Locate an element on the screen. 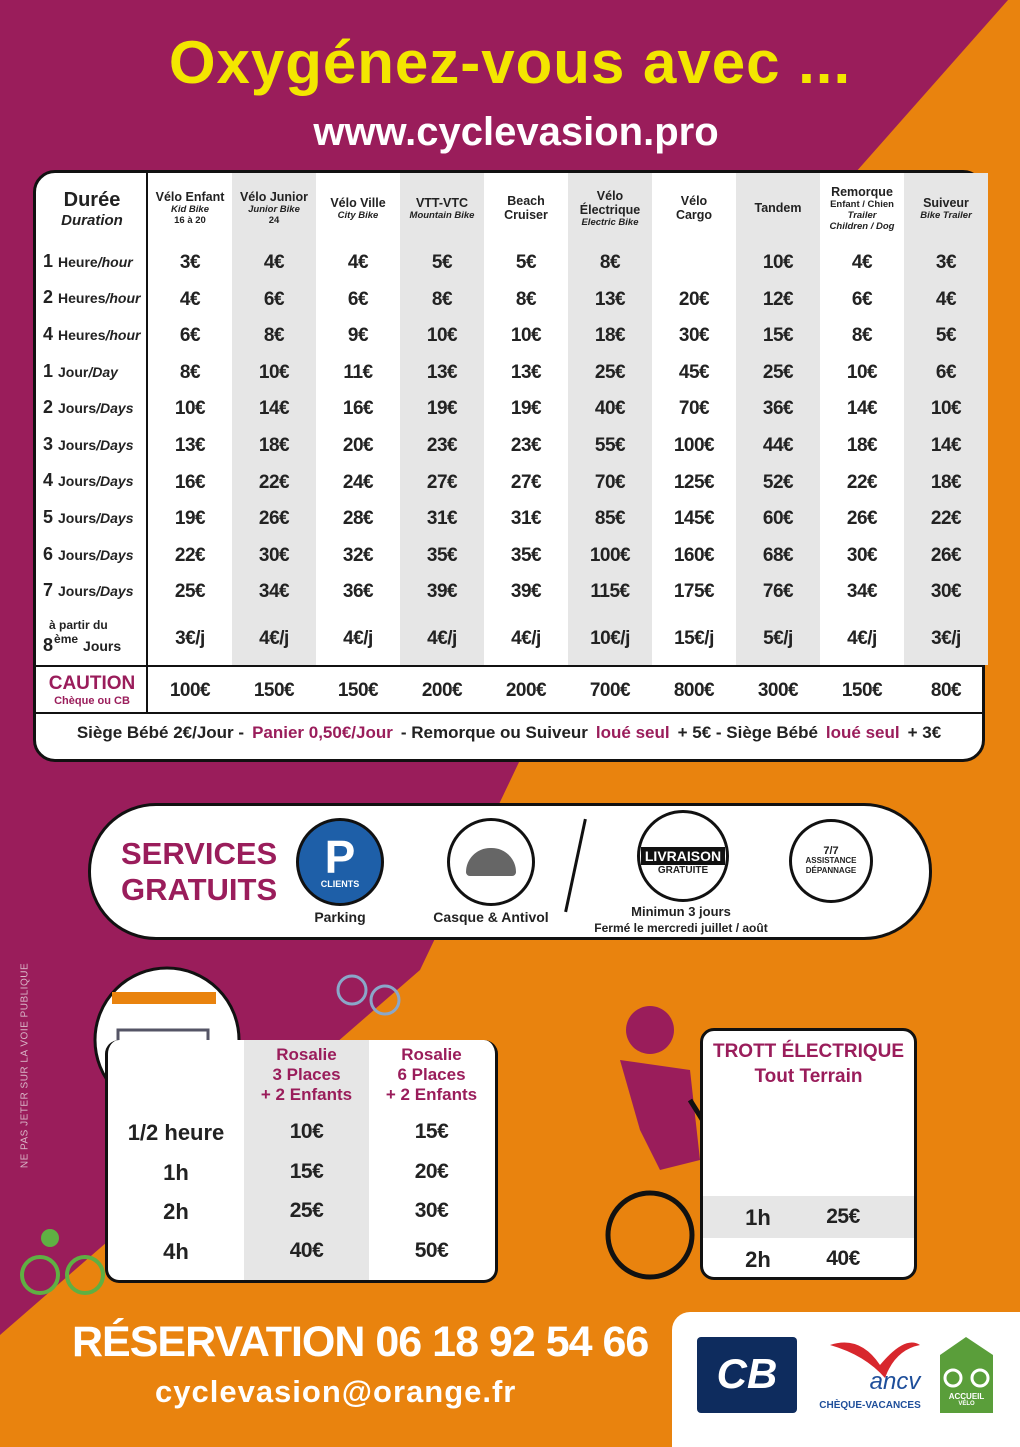 Image resolution: width=1020 pixels, height=1447 pixels. row-label-line: 3 Jours/Days is located at coordinates (94, 444).